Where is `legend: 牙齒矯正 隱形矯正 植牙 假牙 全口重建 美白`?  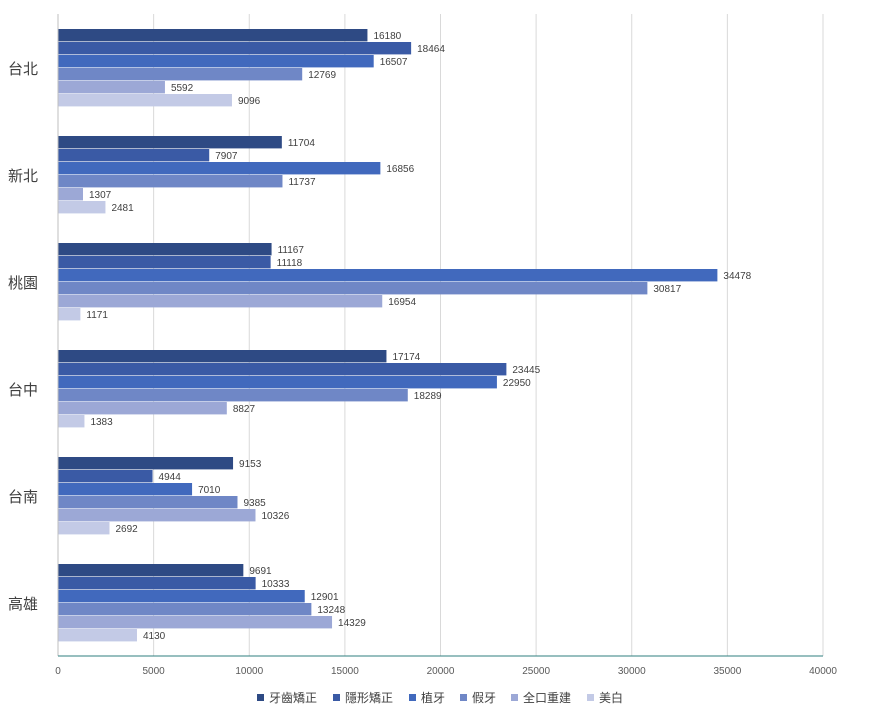 legend: 牙齒矯正 隱形矯正 植牙 假牙 全口重建 美白 is located at coordinates (440, 697).